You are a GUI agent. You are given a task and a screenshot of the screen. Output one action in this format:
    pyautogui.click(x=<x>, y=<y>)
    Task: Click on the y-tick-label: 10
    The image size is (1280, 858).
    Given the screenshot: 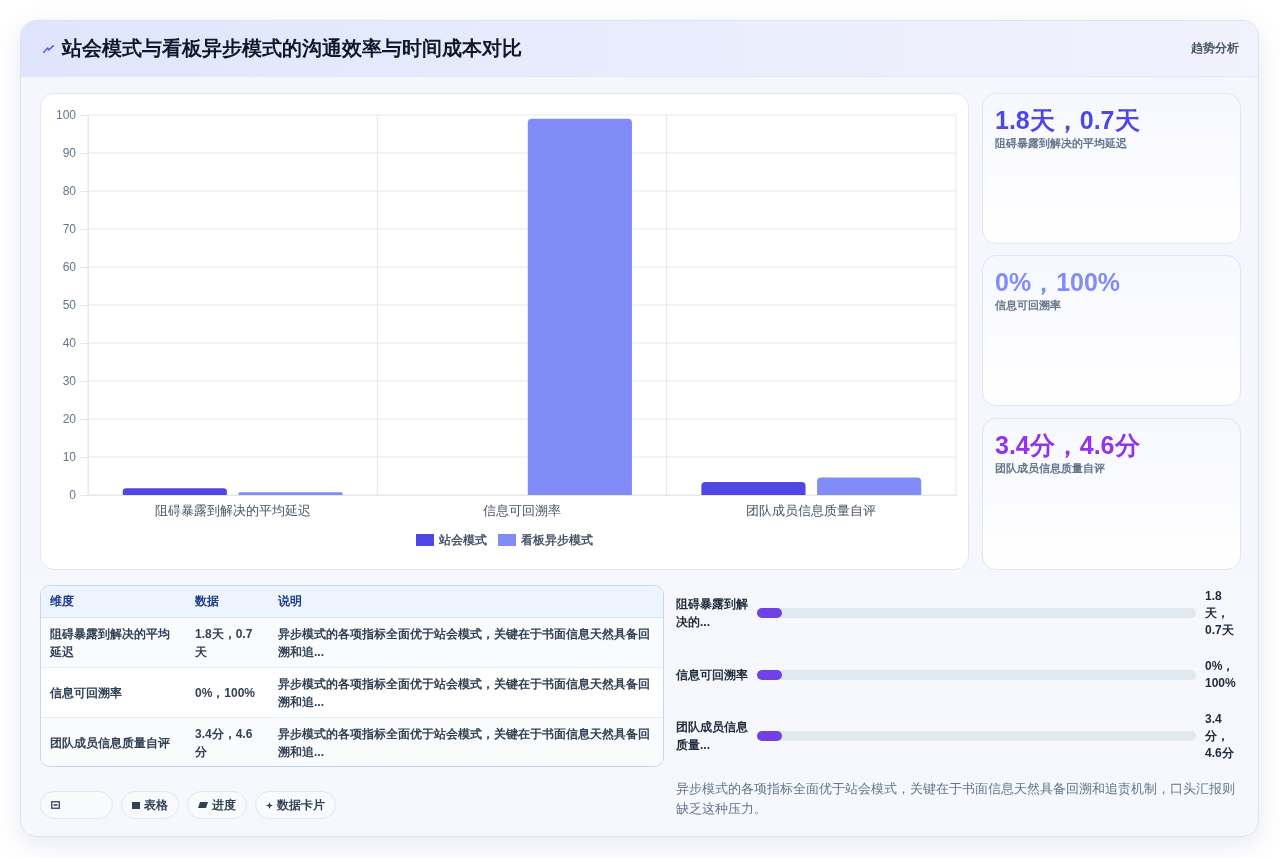 What is the action you would take?
    pyautogui.click(x=69, y=457)
    